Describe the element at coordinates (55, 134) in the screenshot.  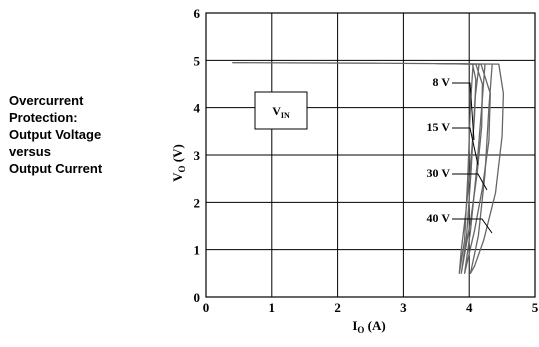
I see `caption-line-3: Output Voltage` at that location.